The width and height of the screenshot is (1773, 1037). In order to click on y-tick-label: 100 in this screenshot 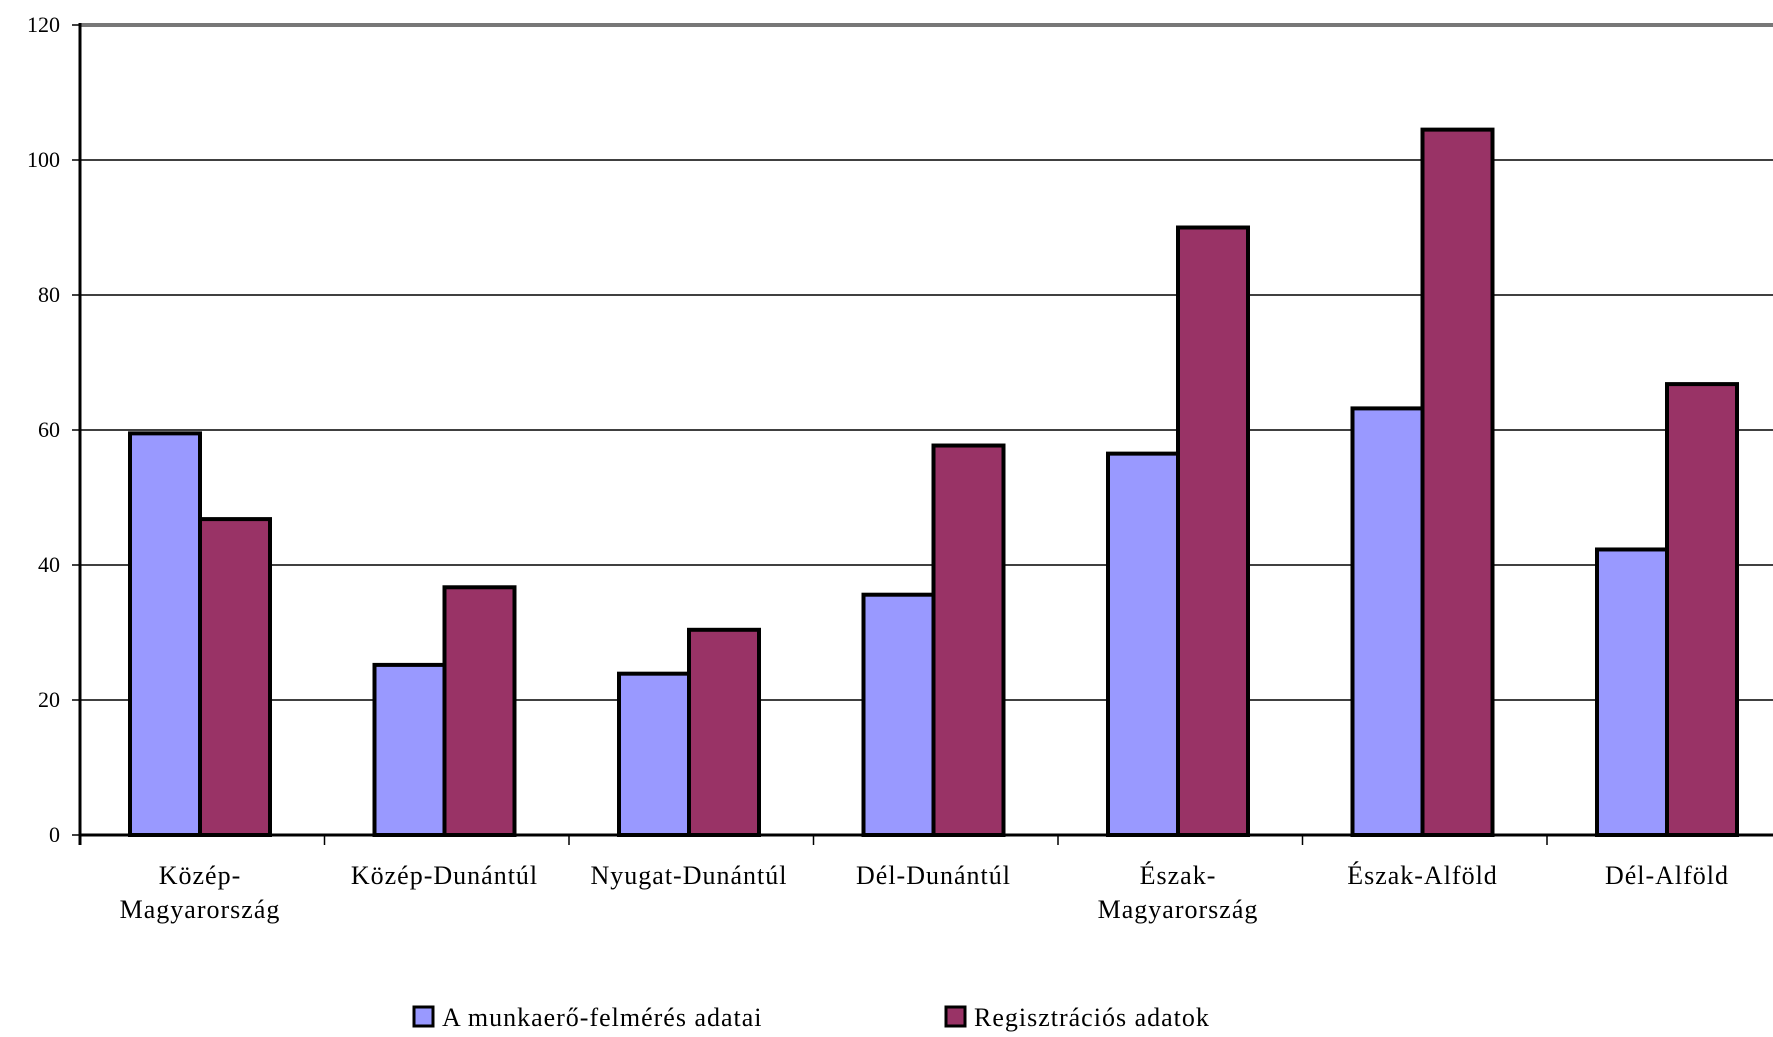, I will do `click(43, 159)`.